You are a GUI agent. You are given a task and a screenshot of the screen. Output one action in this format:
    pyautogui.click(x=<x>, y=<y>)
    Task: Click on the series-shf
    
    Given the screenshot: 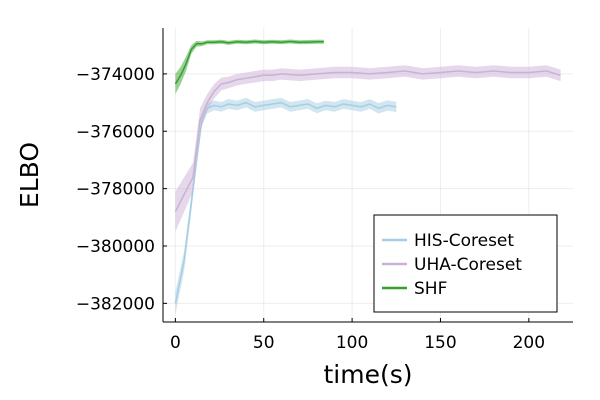 What is the action you would take?
    pyautogui.click(x=249, y=66)
    